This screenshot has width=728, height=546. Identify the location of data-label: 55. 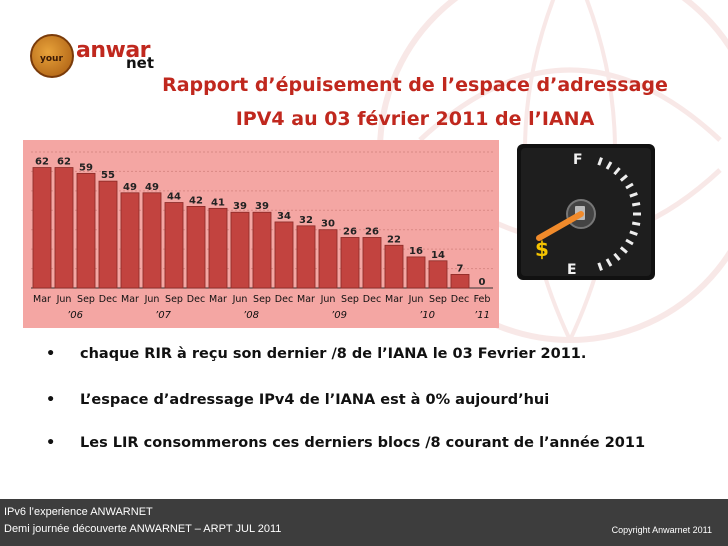
(108, 175).